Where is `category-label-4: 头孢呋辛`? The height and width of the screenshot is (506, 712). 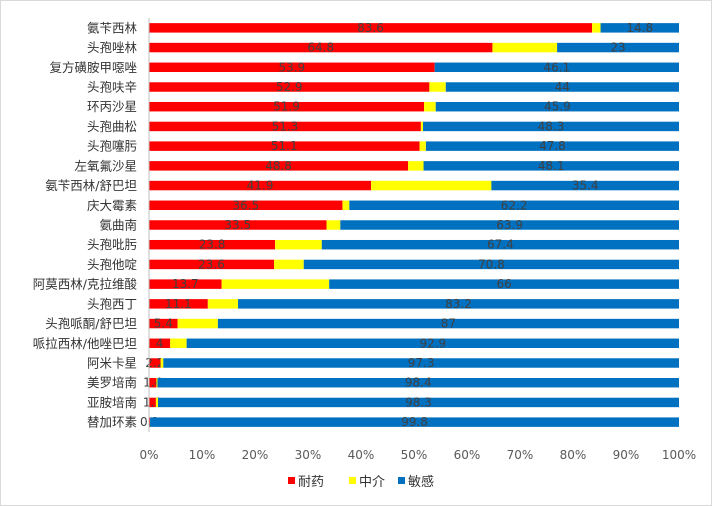 category-label-4: 头孢呋辛 is located at coordinates (112, 87).